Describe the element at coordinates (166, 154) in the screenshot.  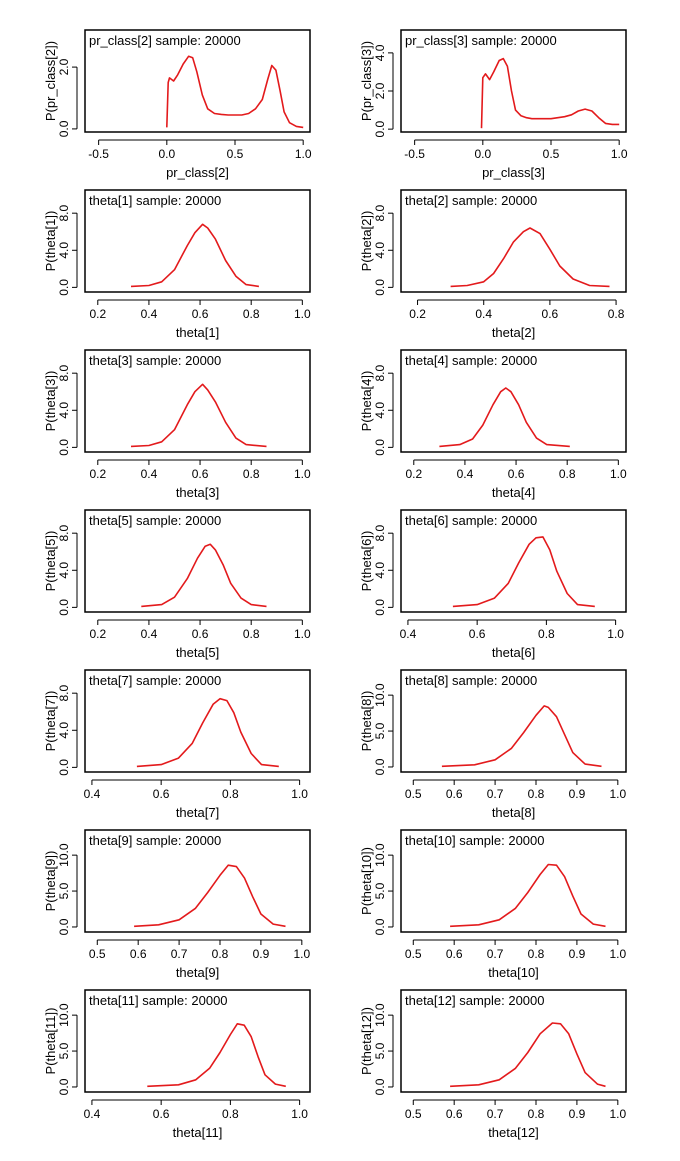
I see `x-tick-label: 0.0` at that location.